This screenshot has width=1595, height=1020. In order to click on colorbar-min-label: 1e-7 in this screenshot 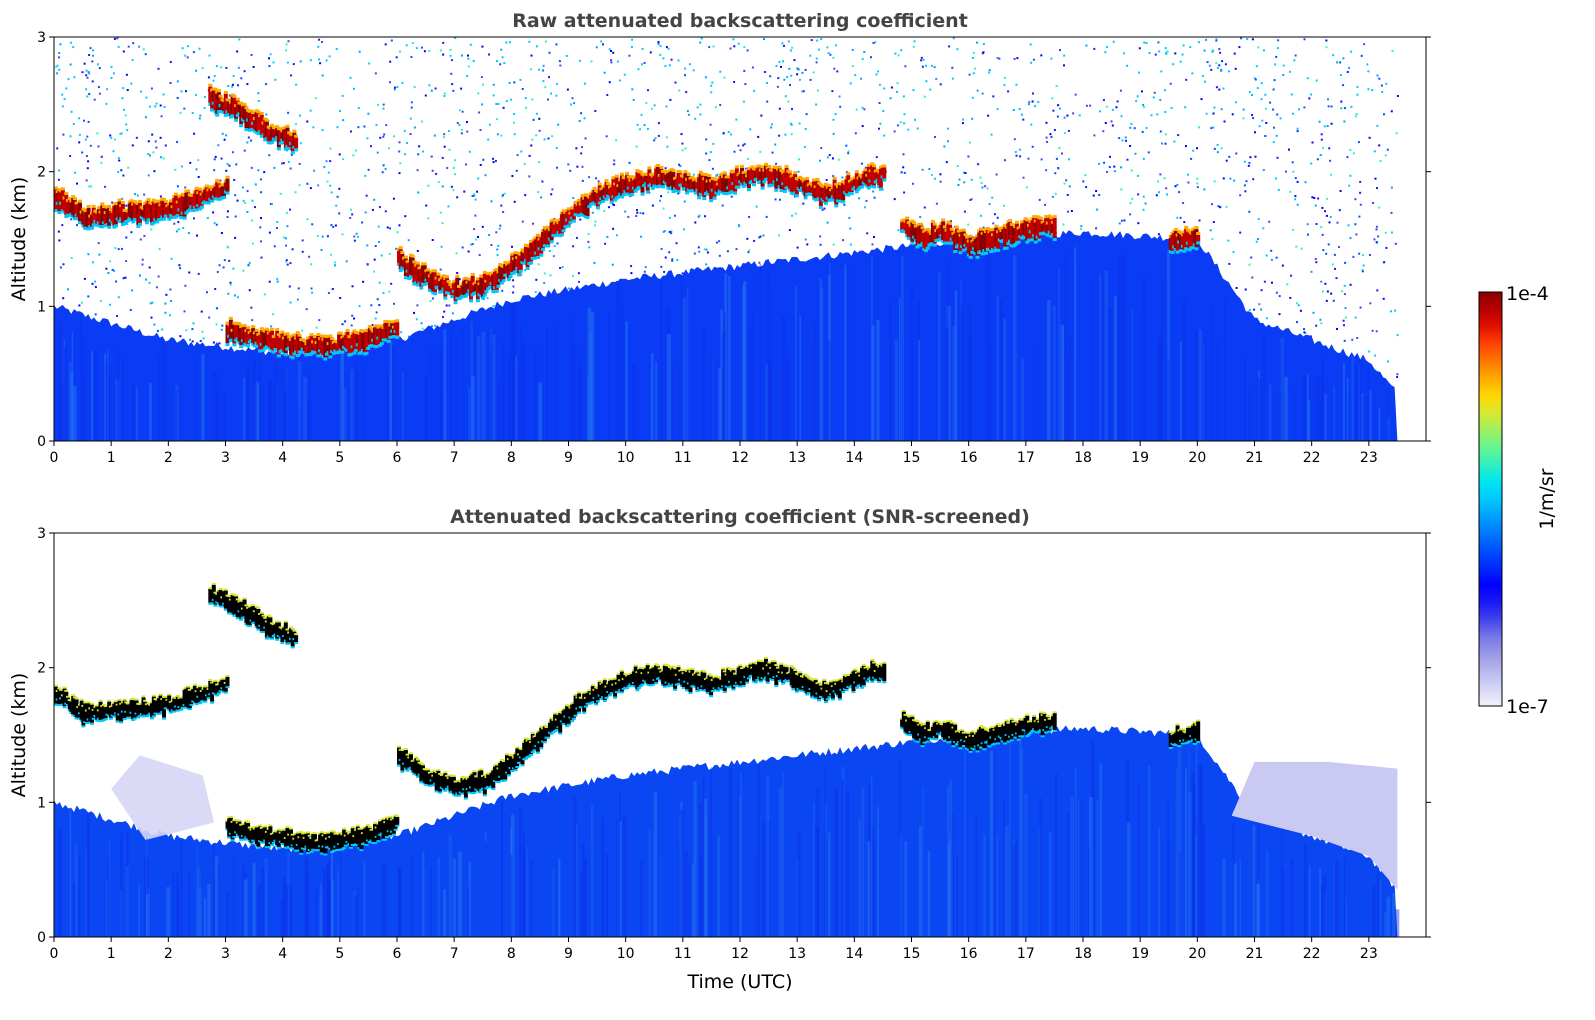, I will do `click(1527, 707)`.